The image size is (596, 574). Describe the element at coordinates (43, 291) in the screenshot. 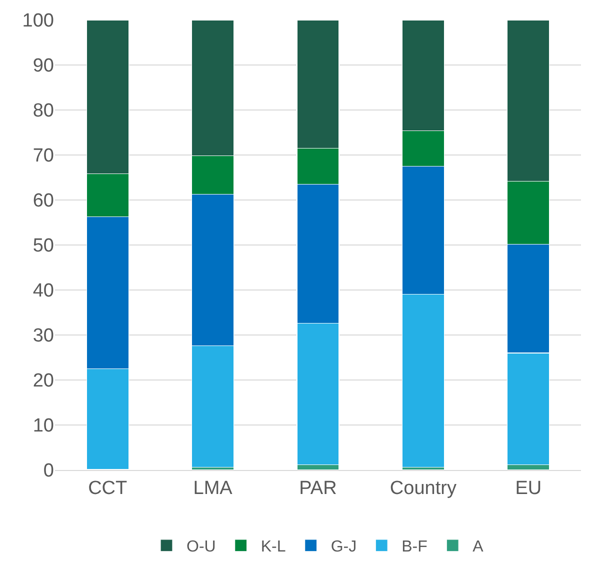

I see `y-tick-label: 40` at that location.